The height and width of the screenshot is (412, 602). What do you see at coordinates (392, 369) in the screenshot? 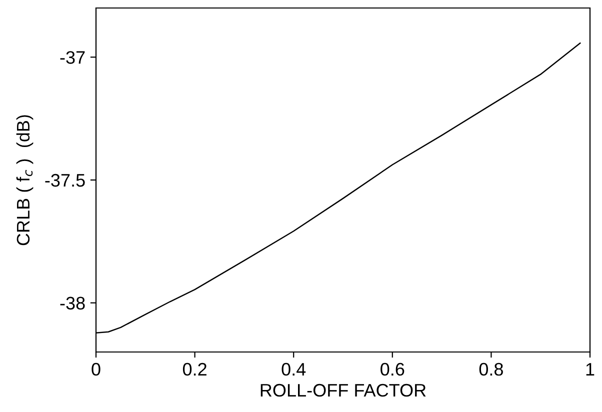
I see `x-tick-label: 0.6` at bounding box center [392, 369].